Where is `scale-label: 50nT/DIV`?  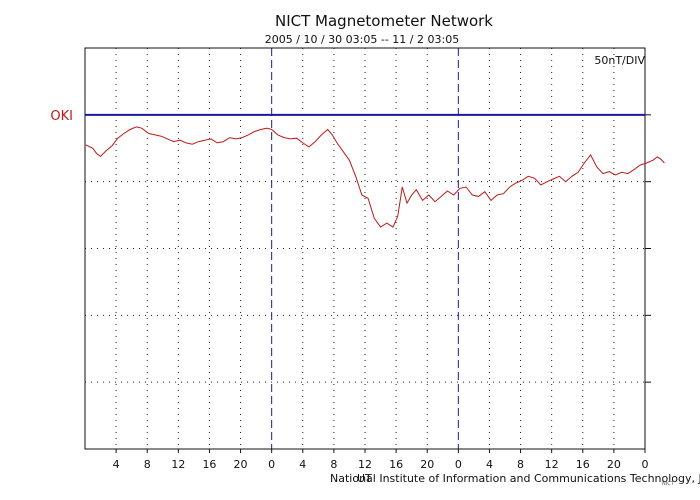
scale-label: 50nT/DIV is located at coordinates (619, 60).